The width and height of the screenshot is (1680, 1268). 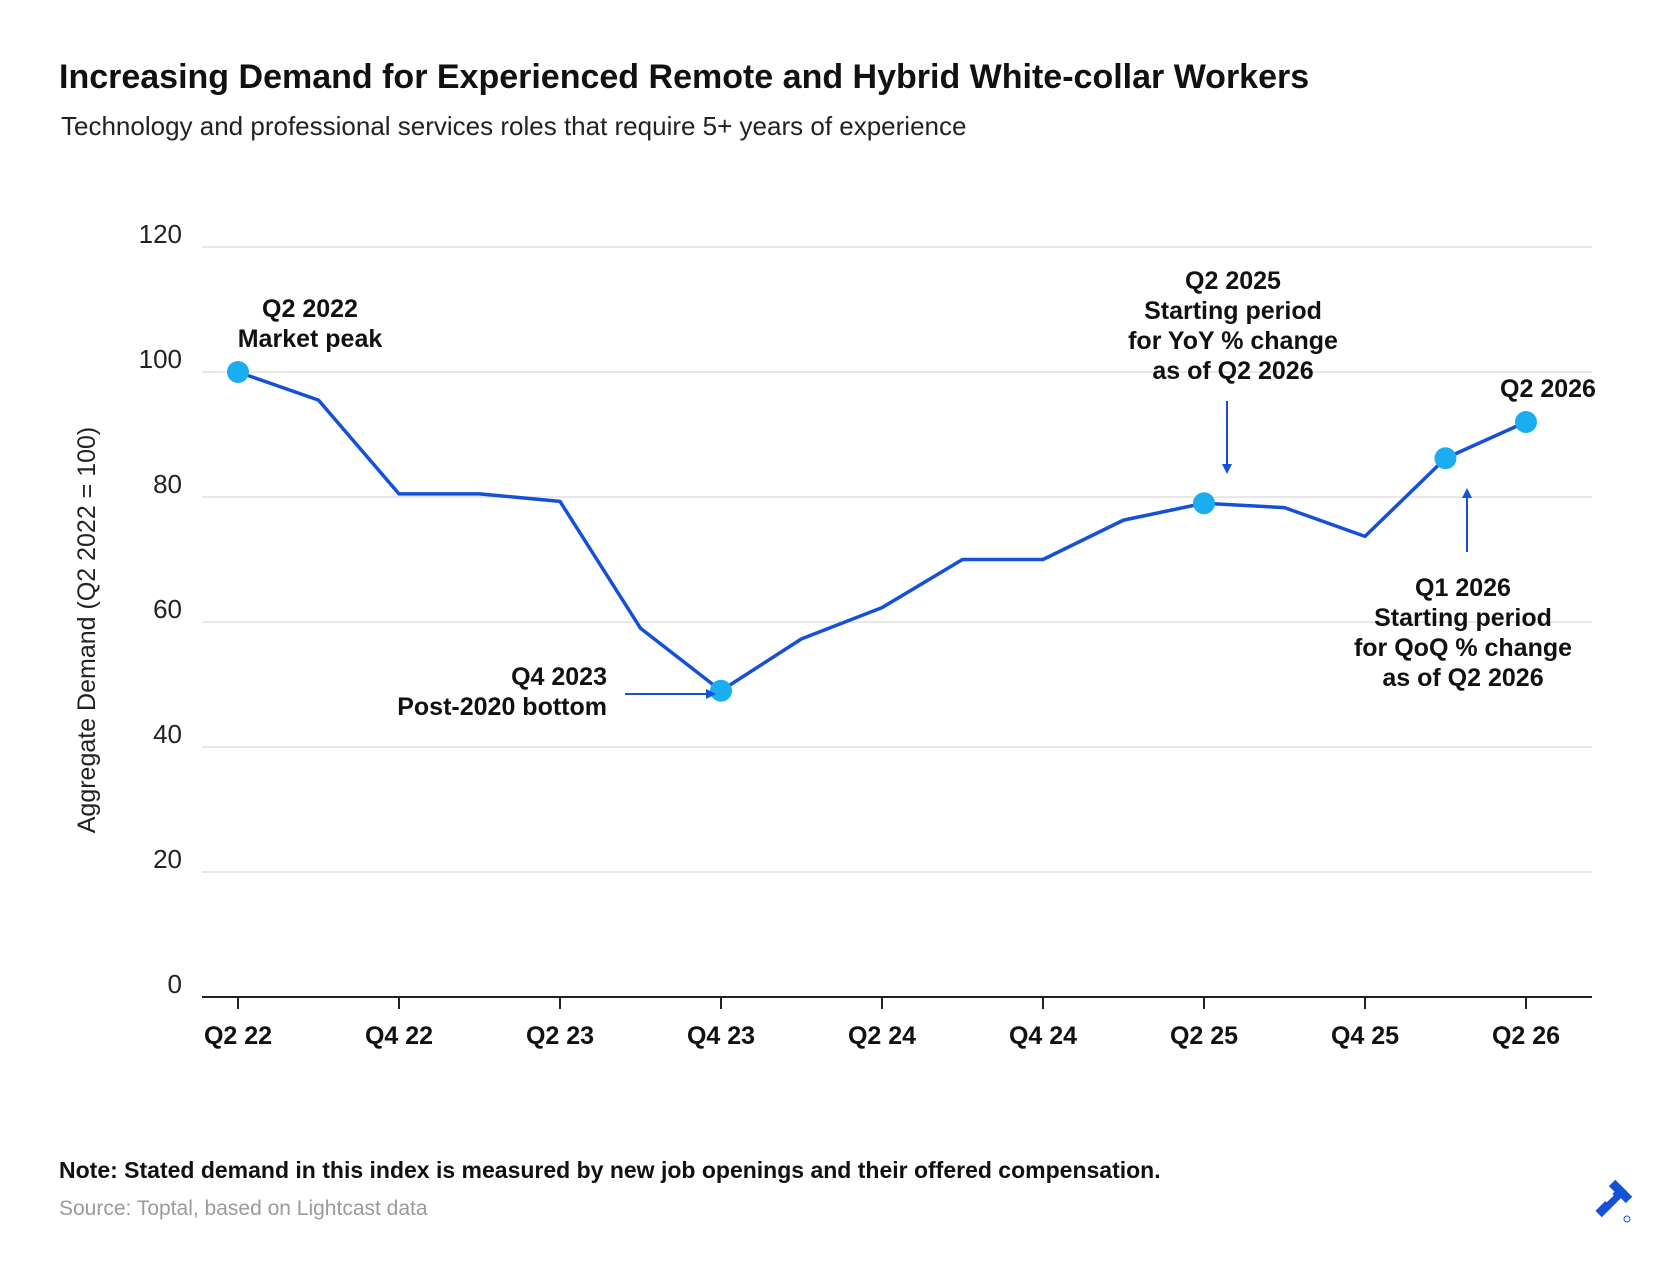 What do you see at coordinates (1233, 281) in the screenshot?
I see `annotation-line: Q2 2025` at bounding box center [1233, 281].